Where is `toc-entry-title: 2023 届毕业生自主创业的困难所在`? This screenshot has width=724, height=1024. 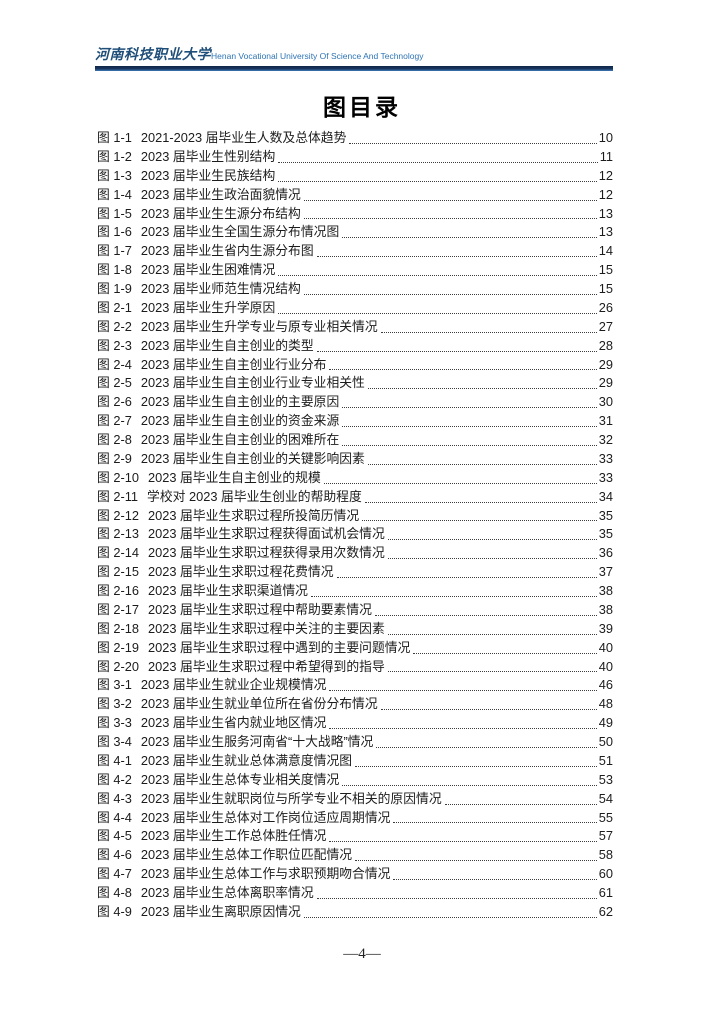
toc-entry-title: 2023 届毕业生自主创业的困难所在 is located at coordinates (240, 439).